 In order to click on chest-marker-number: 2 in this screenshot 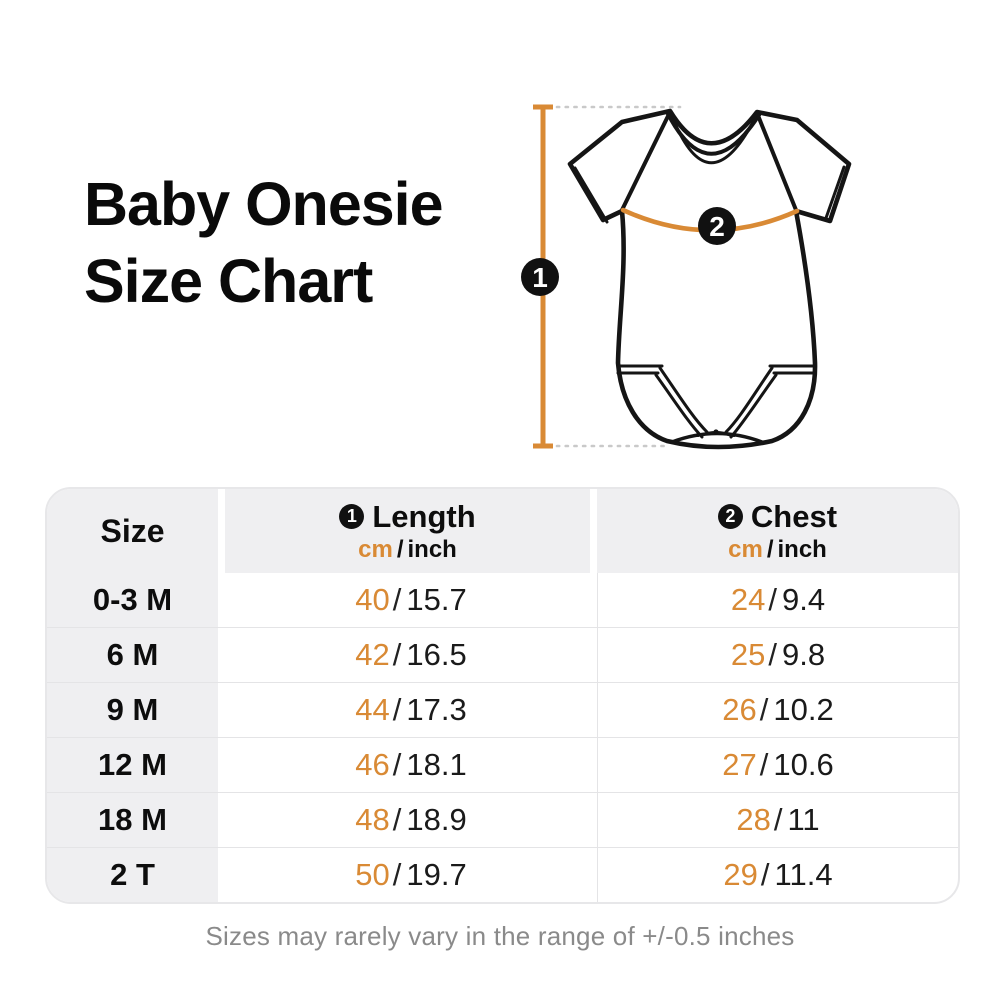, I will do `click(717, 226)`.